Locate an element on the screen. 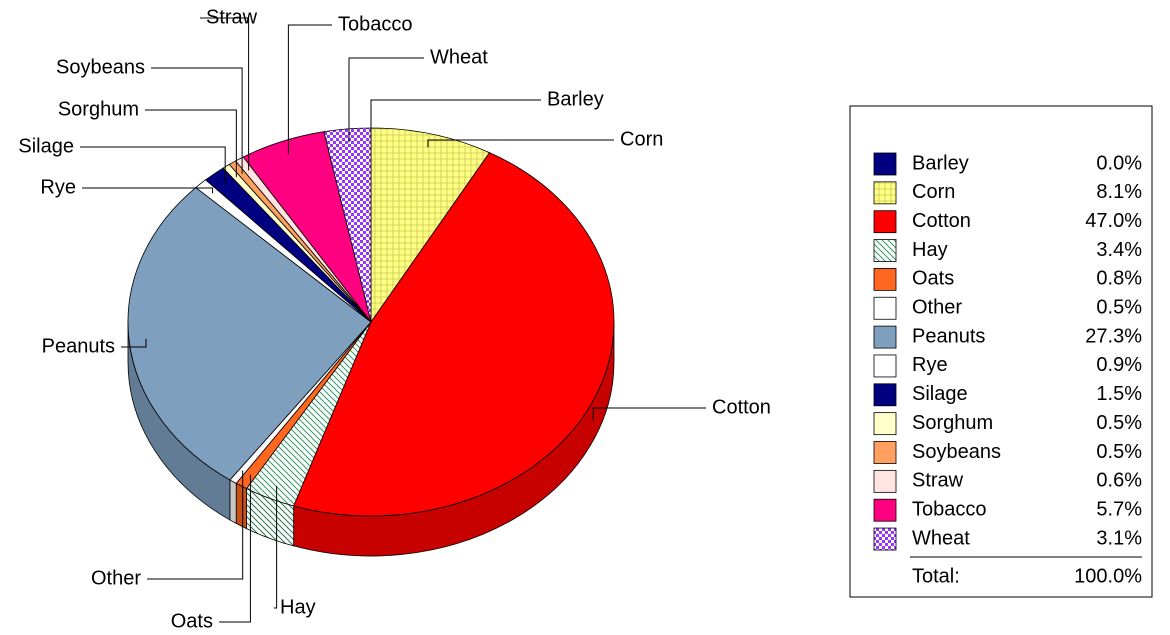  legend-value: 27.3% is located at coordinates (1113, 336).